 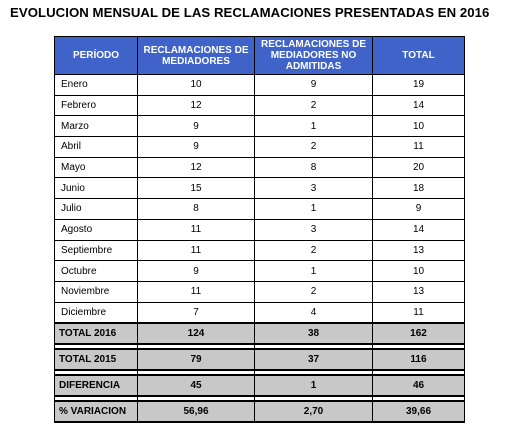 I want to click on cell-period: Marzo, so click(x=96, y=126).